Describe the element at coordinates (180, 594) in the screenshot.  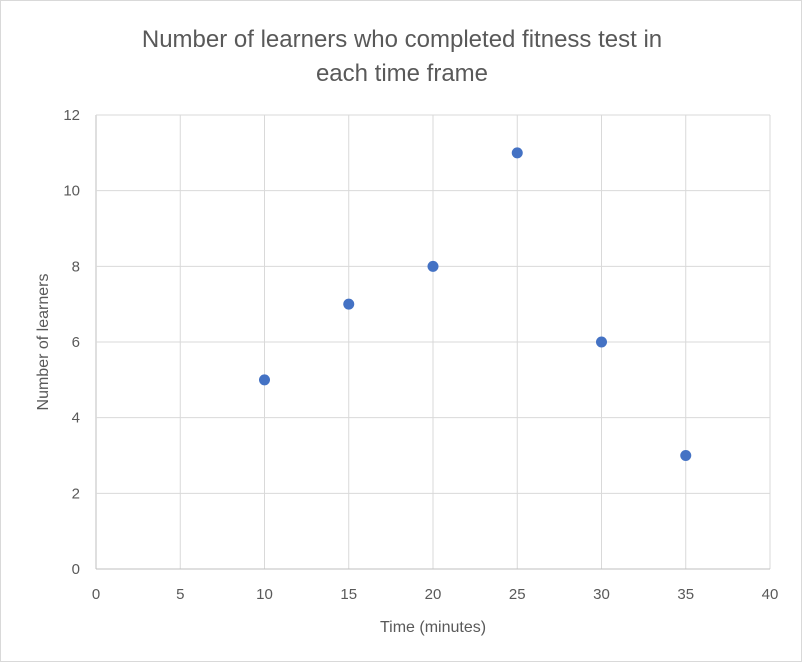
I see `x-tick-label: 5` at that location.